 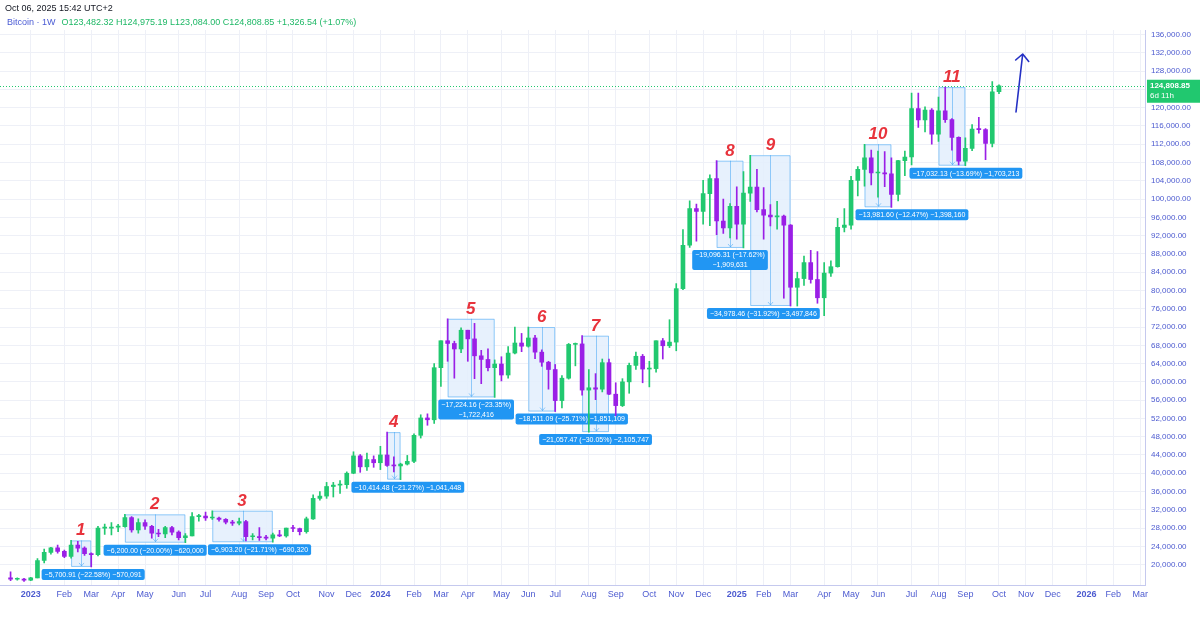 I want to click on y-tick-label: 48,000.00, so click(x=1169, y=436).